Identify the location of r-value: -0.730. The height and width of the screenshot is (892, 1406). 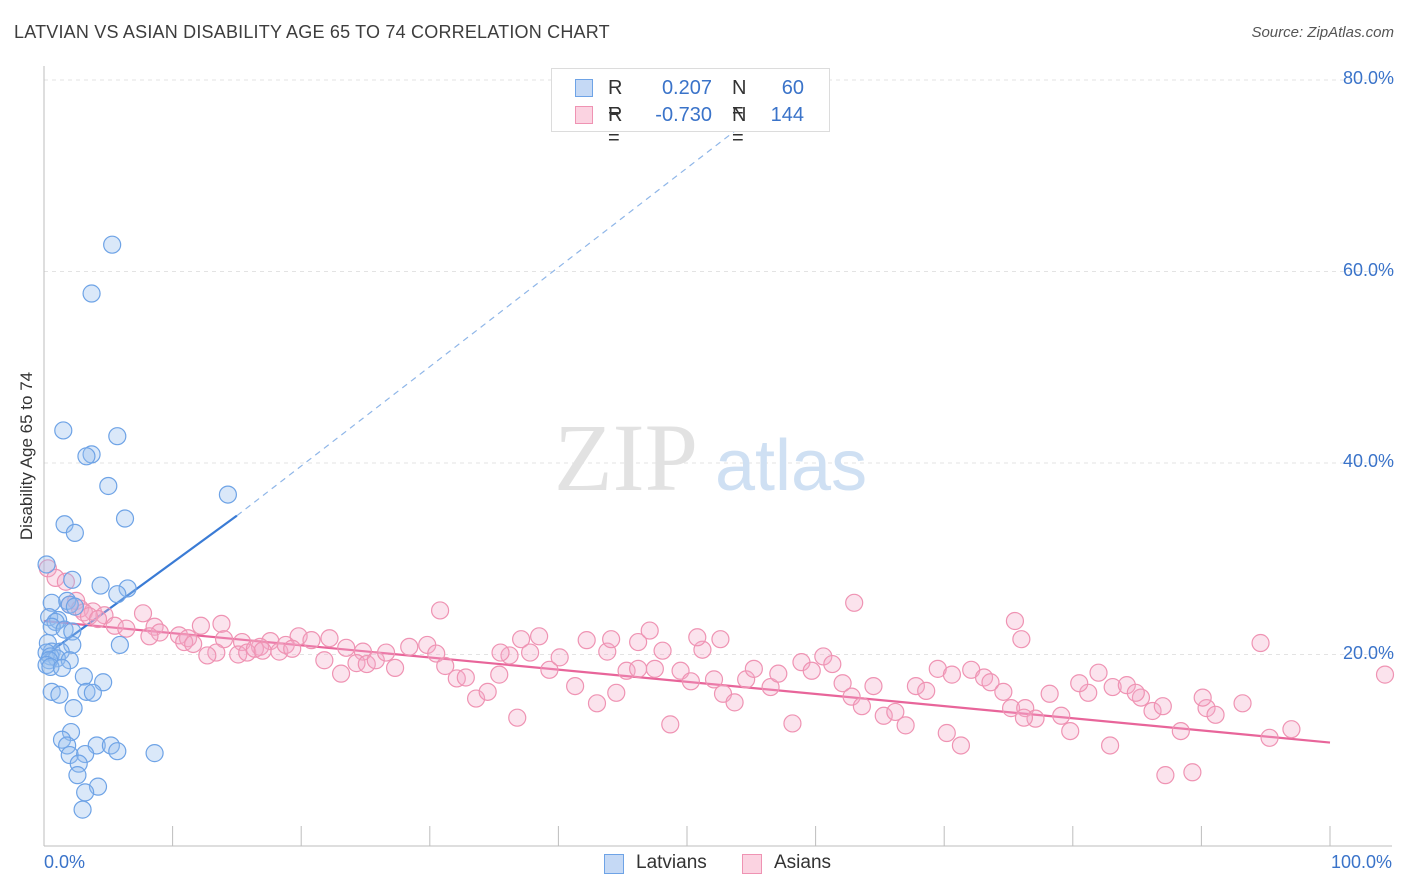
(683, 115).